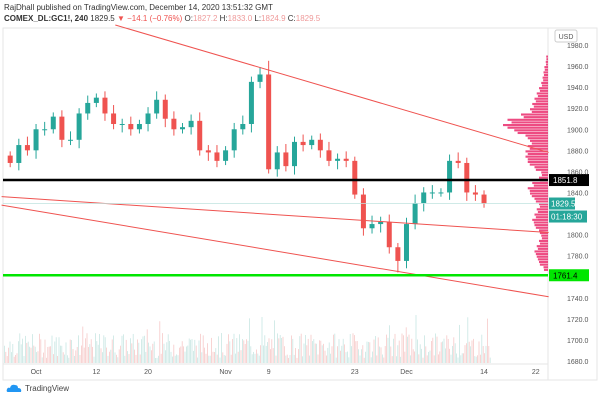 The height and width of the screenshot is (400, 600). Describe the element at coordinates (566, 36) in the screenshot. I see `currency-box` at that location.